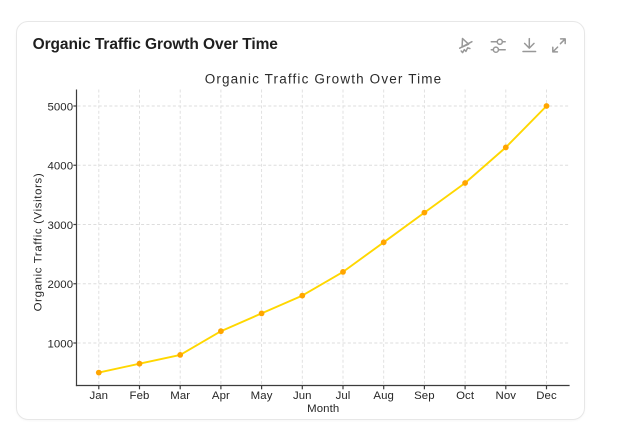 The width and height of the screenshot is (626, 422). What do you see at coordinates (180, 396) in the screenshot?
I see `svg-text: Mar` at bounding box center [180, 396].